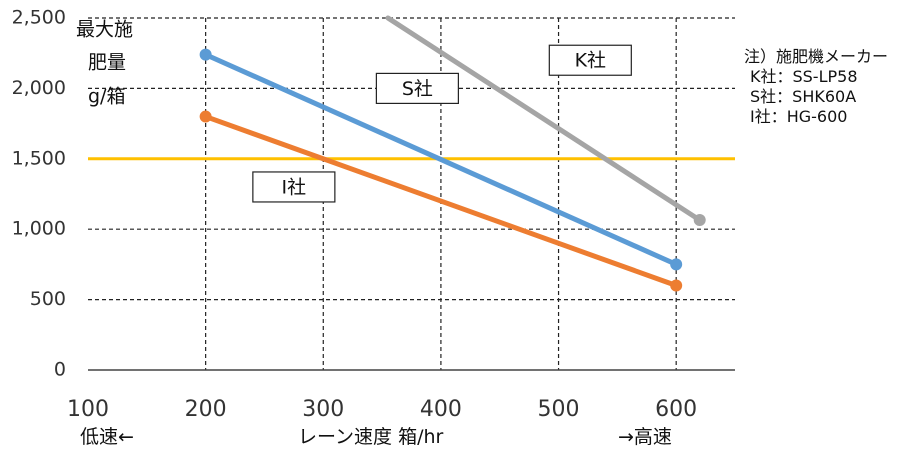 The height and width of the screenshot is (450, 923). What do you see at coordinates (803, 96) in the screenshot?
I see `note-line: S社：SHK60A` at bounding box center [803, 96].